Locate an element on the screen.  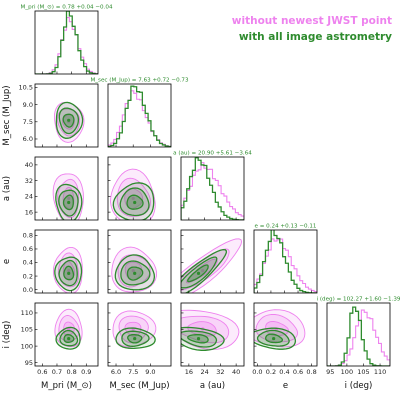
x-axis-label-msec: M_sec (M_Jup) is located at coordinates (139, 386).